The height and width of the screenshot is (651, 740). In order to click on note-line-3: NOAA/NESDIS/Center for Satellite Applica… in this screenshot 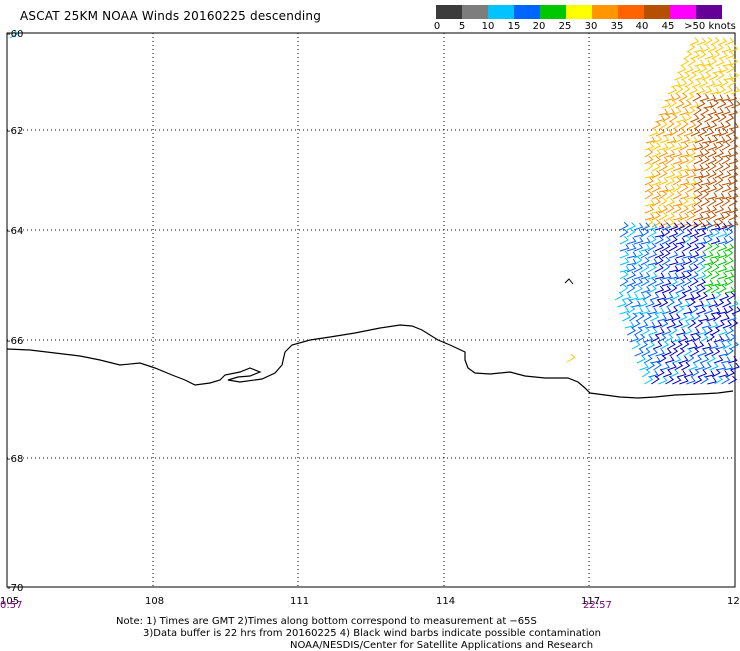, I will do `click(442, 645)`.